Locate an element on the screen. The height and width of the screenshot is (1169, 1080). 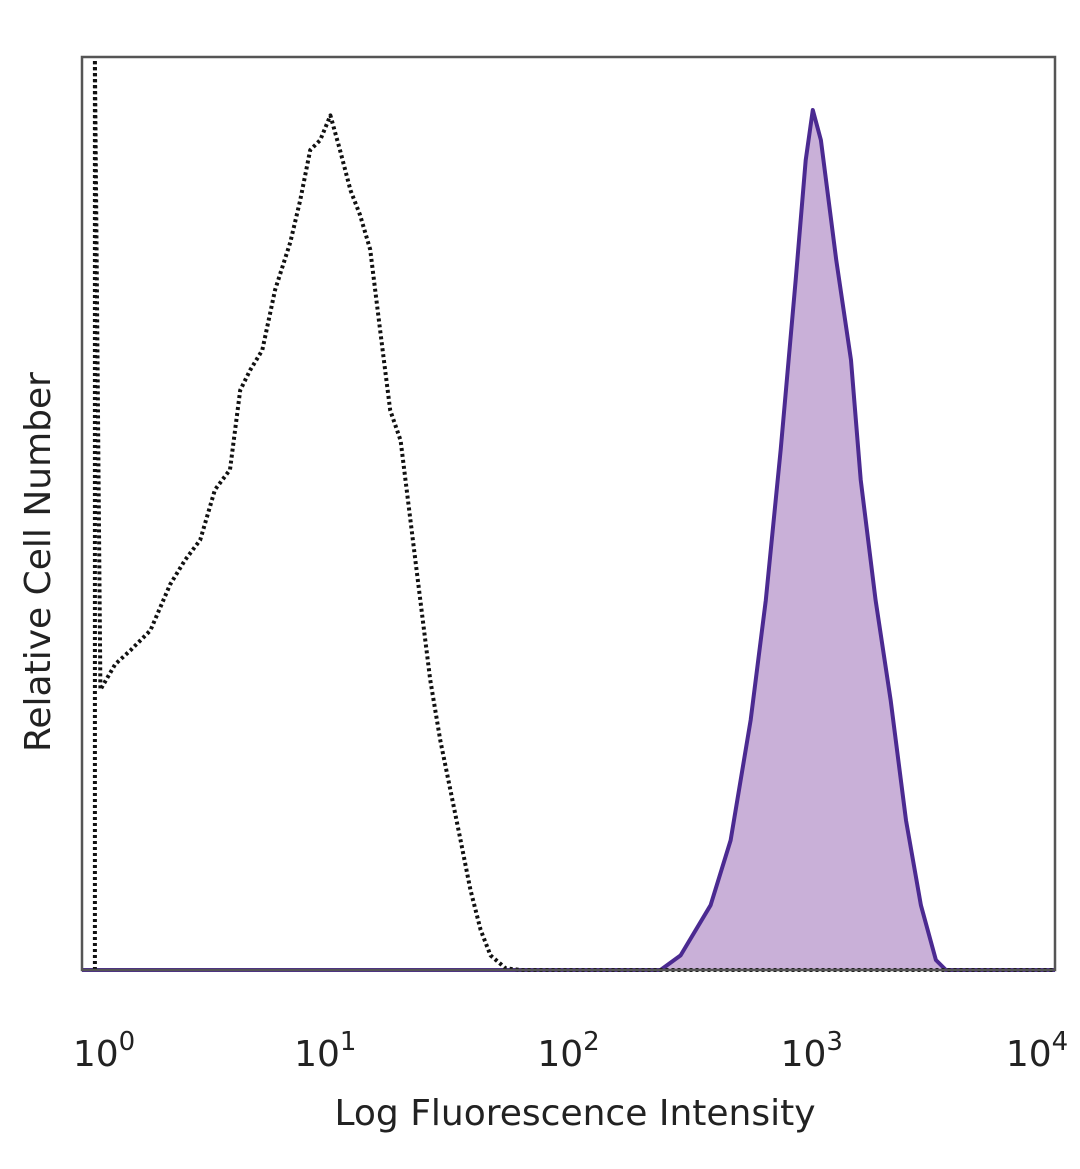
x-tick-label: 10³ is located at coordinates (812, 1051).